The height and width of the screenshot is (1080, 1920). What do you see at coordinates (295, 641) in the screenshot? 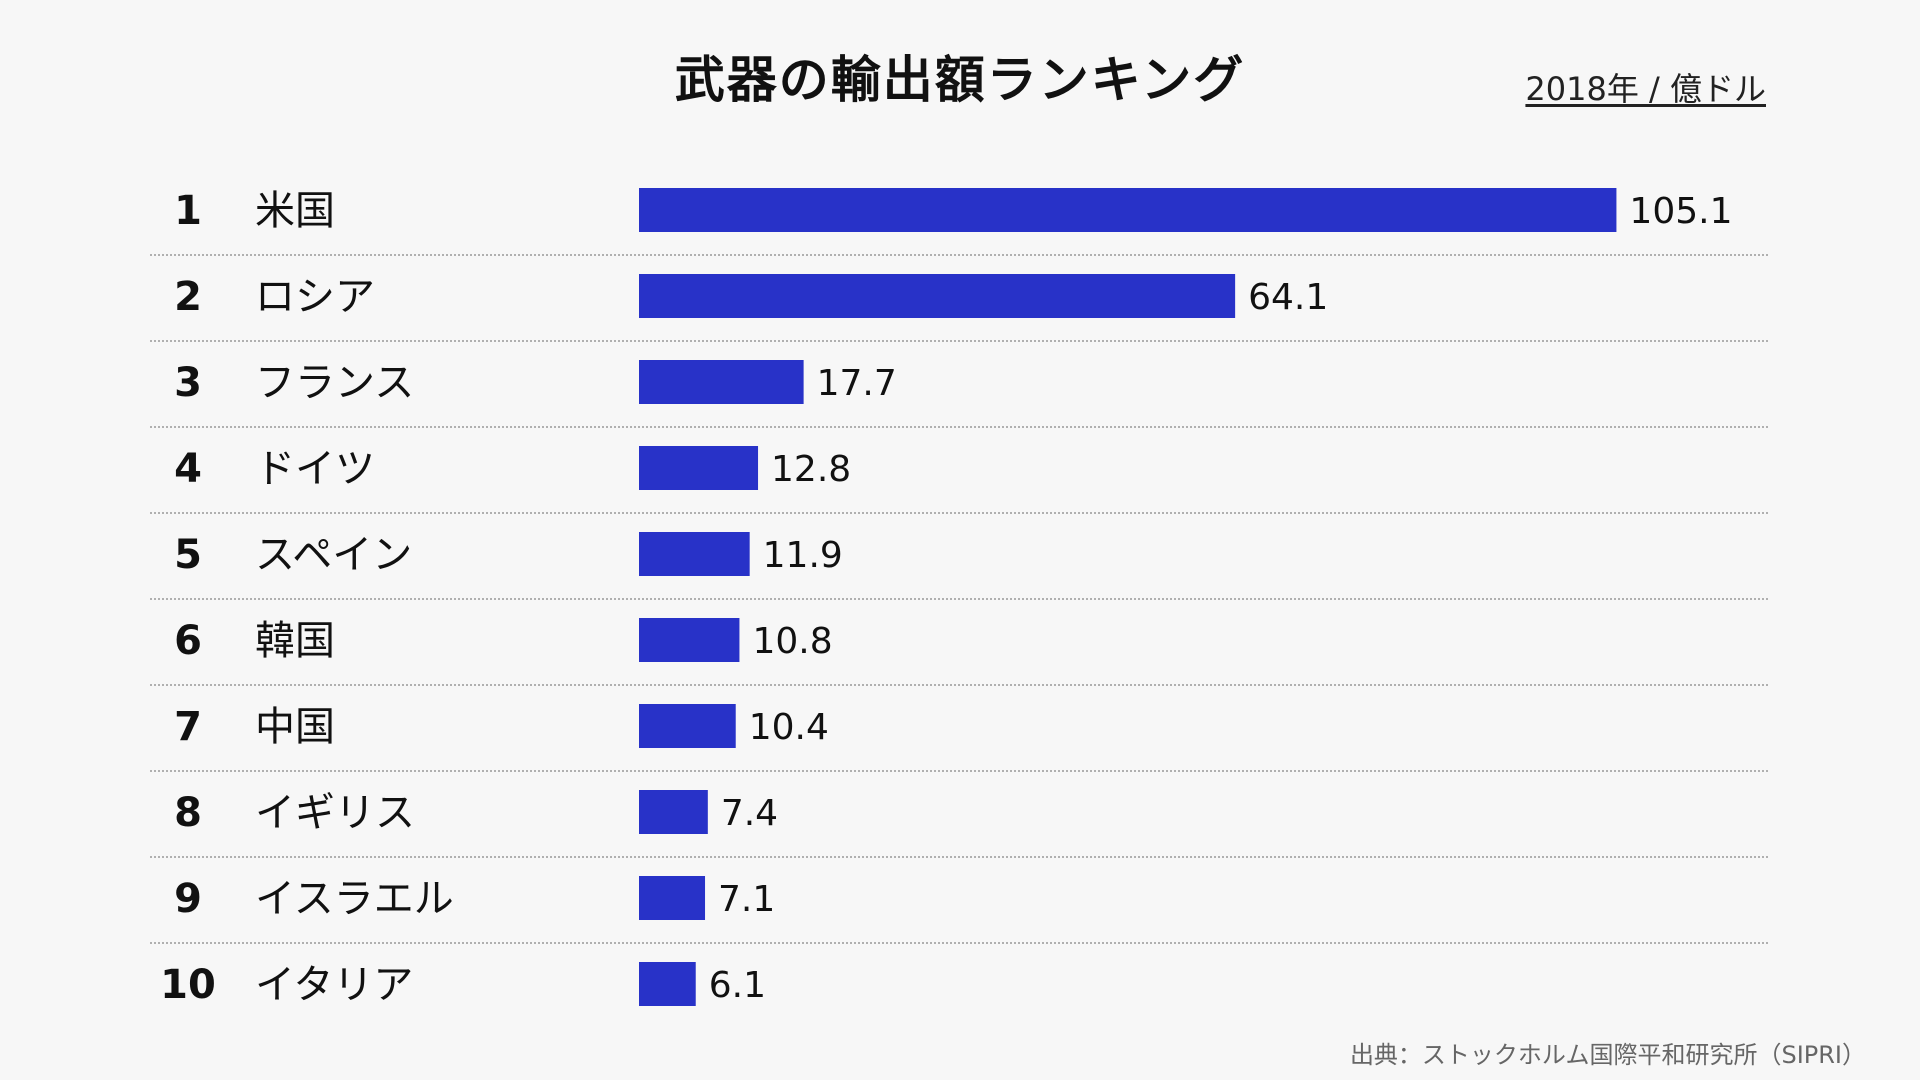
I see `country-label: 韓国` at bounding box center [295, 641].